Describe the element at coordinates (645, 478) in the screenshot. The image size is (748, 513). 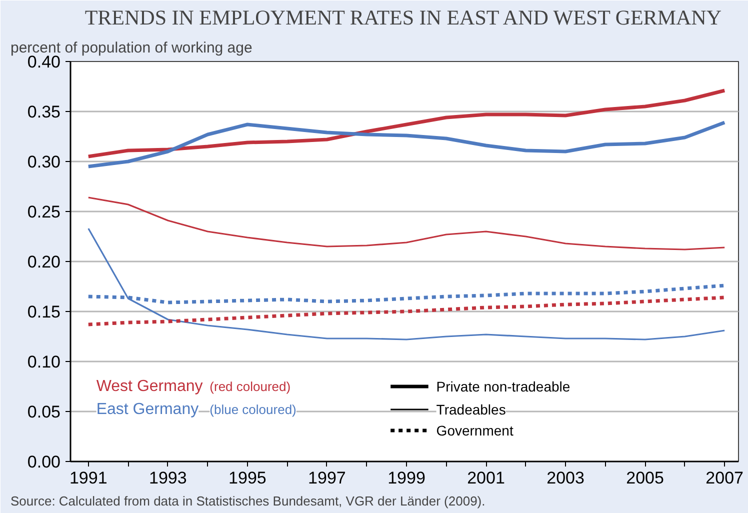
I see `x-tick-label: 2005` at that location.